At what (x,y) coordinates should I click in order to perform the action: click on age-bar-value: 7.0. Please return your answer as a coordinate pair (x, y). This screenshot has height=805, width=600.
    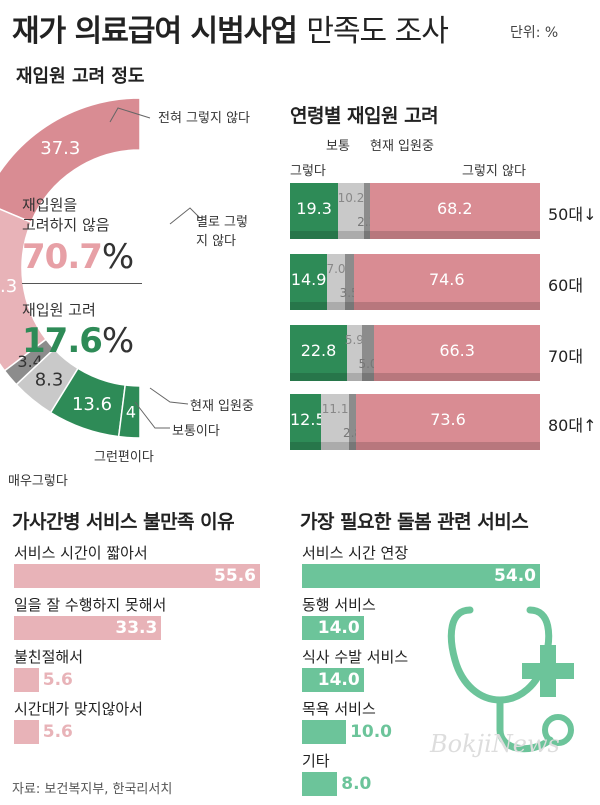
    Looking at the image, I should click on (336, 269).